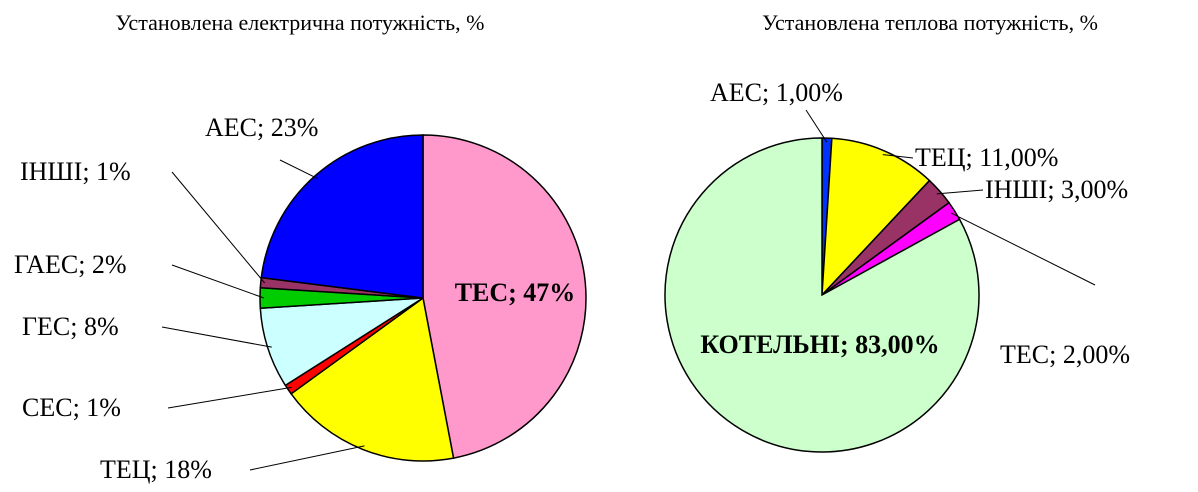 The width and height of the screenshot is (1198, 492). What do you see at coordinates (987, 157) in the screenshot?
I see `slice-label: ТЕЦ; 11,00%` at bounding box center [987, 157].